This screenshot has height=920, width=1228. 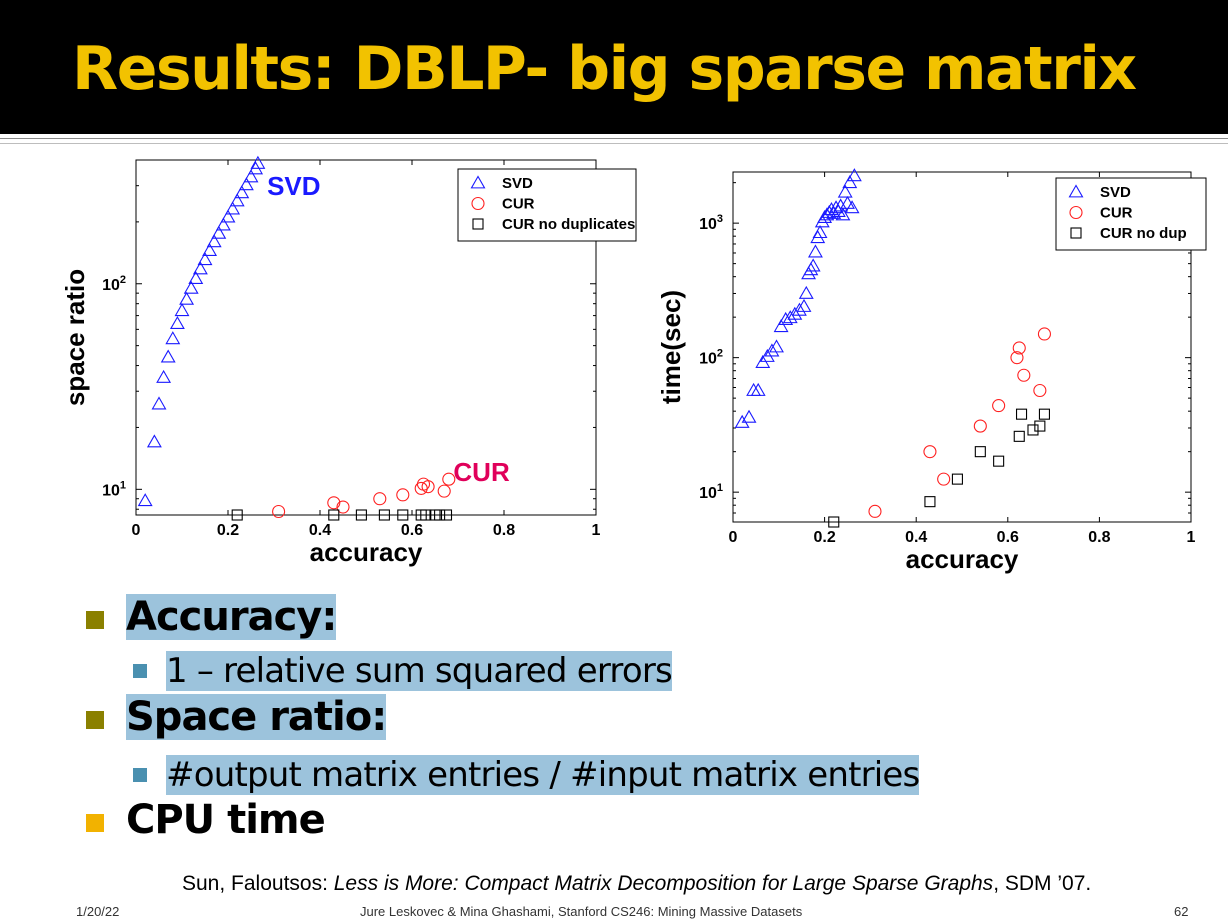 I want to click on left-x-tick-label: 0.8, so click(x=504, y=530).